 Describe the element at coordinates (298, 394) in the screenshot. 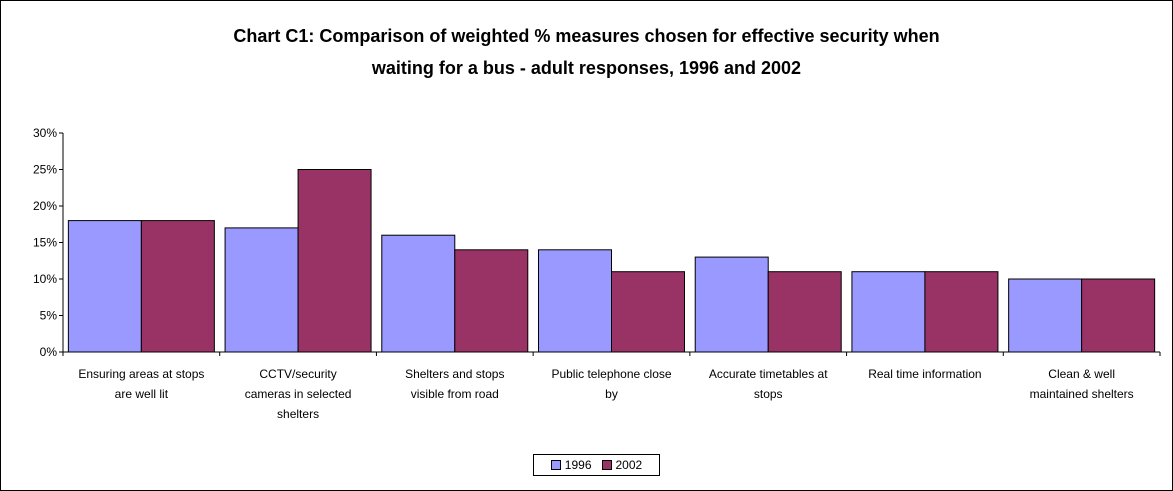

I see `x-category-label: cameras in selected` at that location.